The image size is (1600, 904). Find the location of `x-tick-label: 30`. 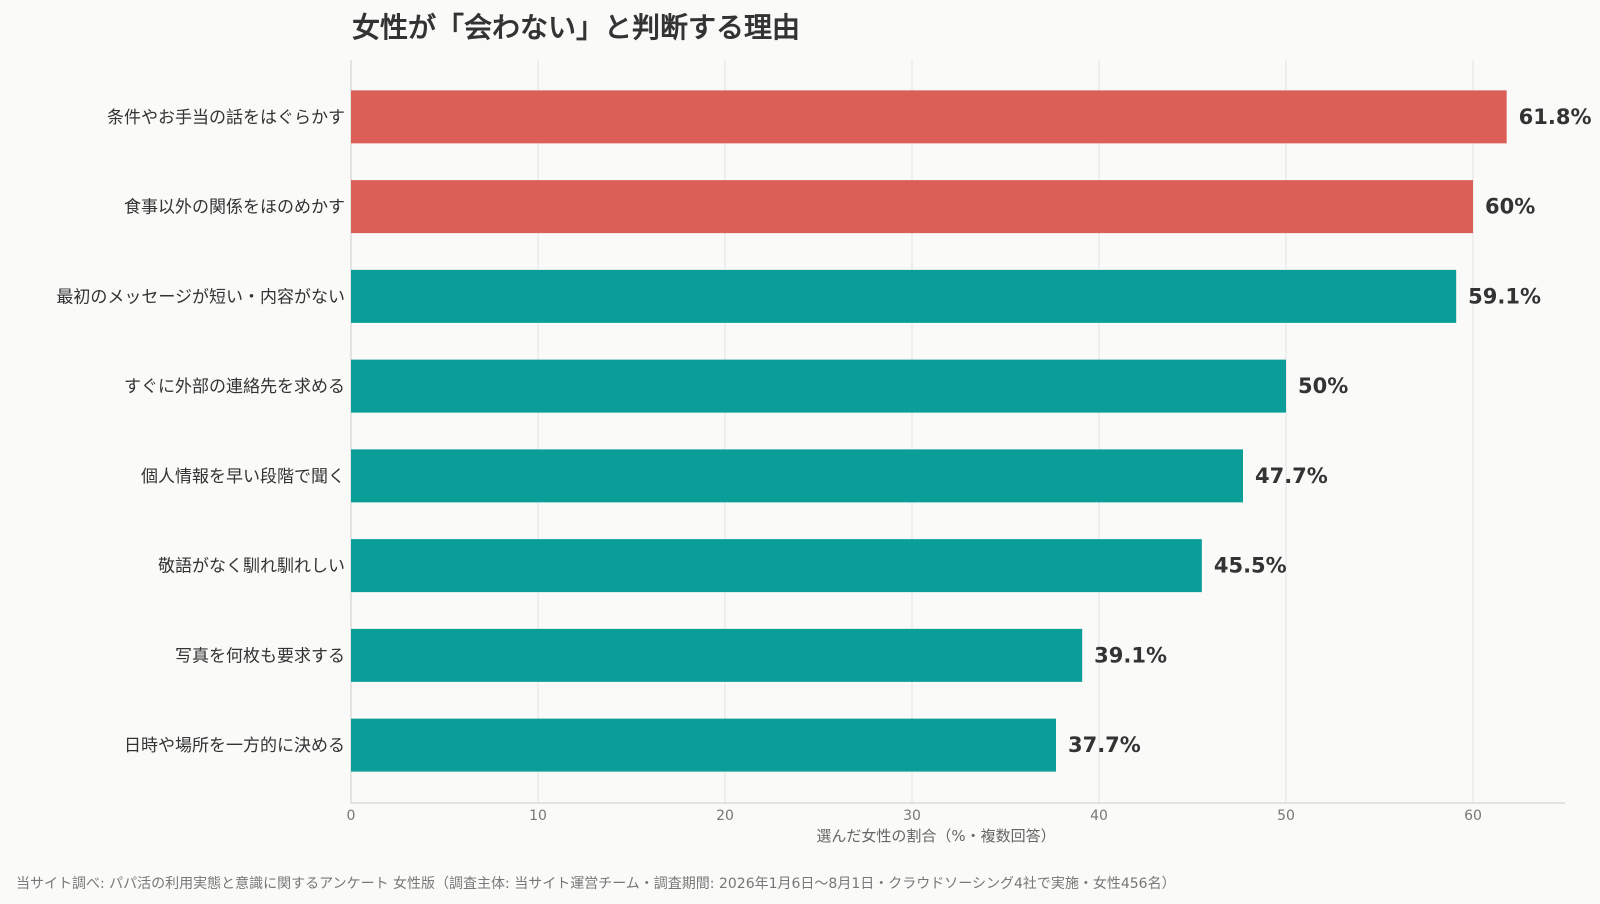

x-tick-label: 30 is located at coordinates (912, 816).